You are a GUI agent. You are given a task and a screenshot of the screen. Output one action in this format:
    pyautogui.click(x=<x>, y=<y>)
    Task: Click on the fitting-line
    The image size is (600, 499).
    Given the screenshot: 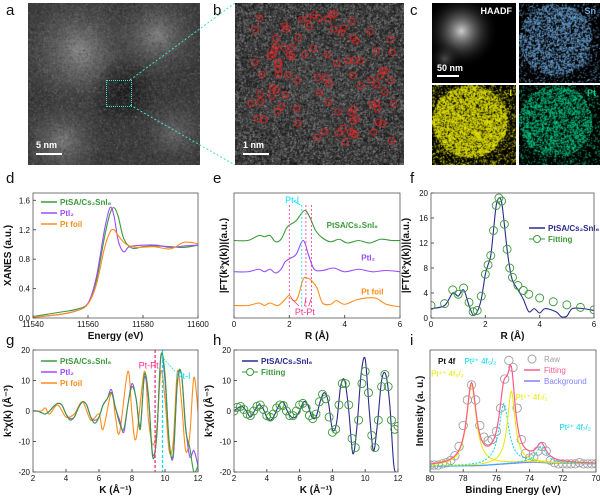 What is the action you would take?
    pyautogui.click(x=513, y=414)
    